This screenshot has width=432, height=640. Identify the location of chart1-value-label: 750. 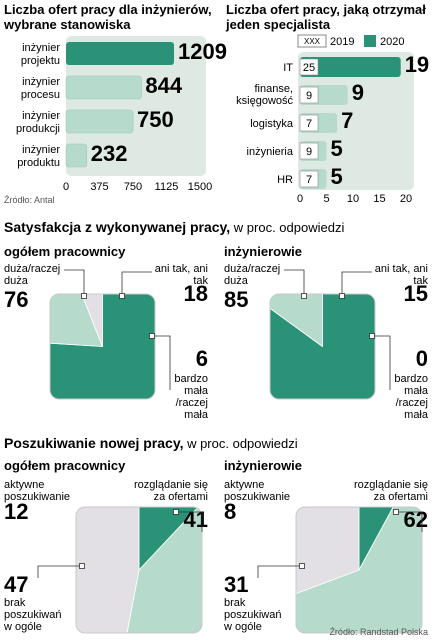
(155, 119).